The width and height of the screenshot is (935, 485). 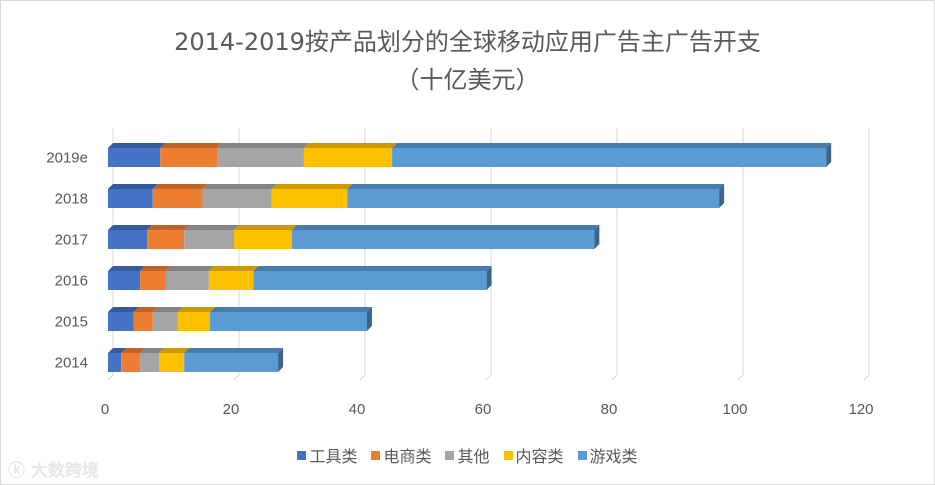 I want to click on x-tick-label: 80, so click(x=609, y=409).